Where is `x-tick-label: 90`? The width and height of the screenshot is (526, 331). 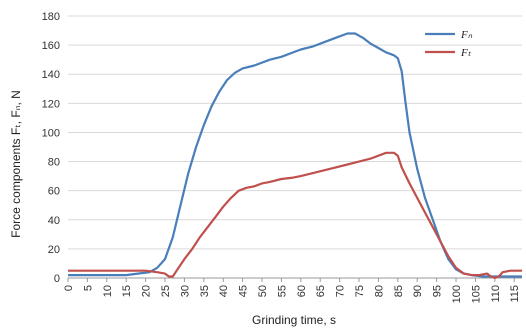 x-tick-label: 90 is located at coordinates (418, 291).